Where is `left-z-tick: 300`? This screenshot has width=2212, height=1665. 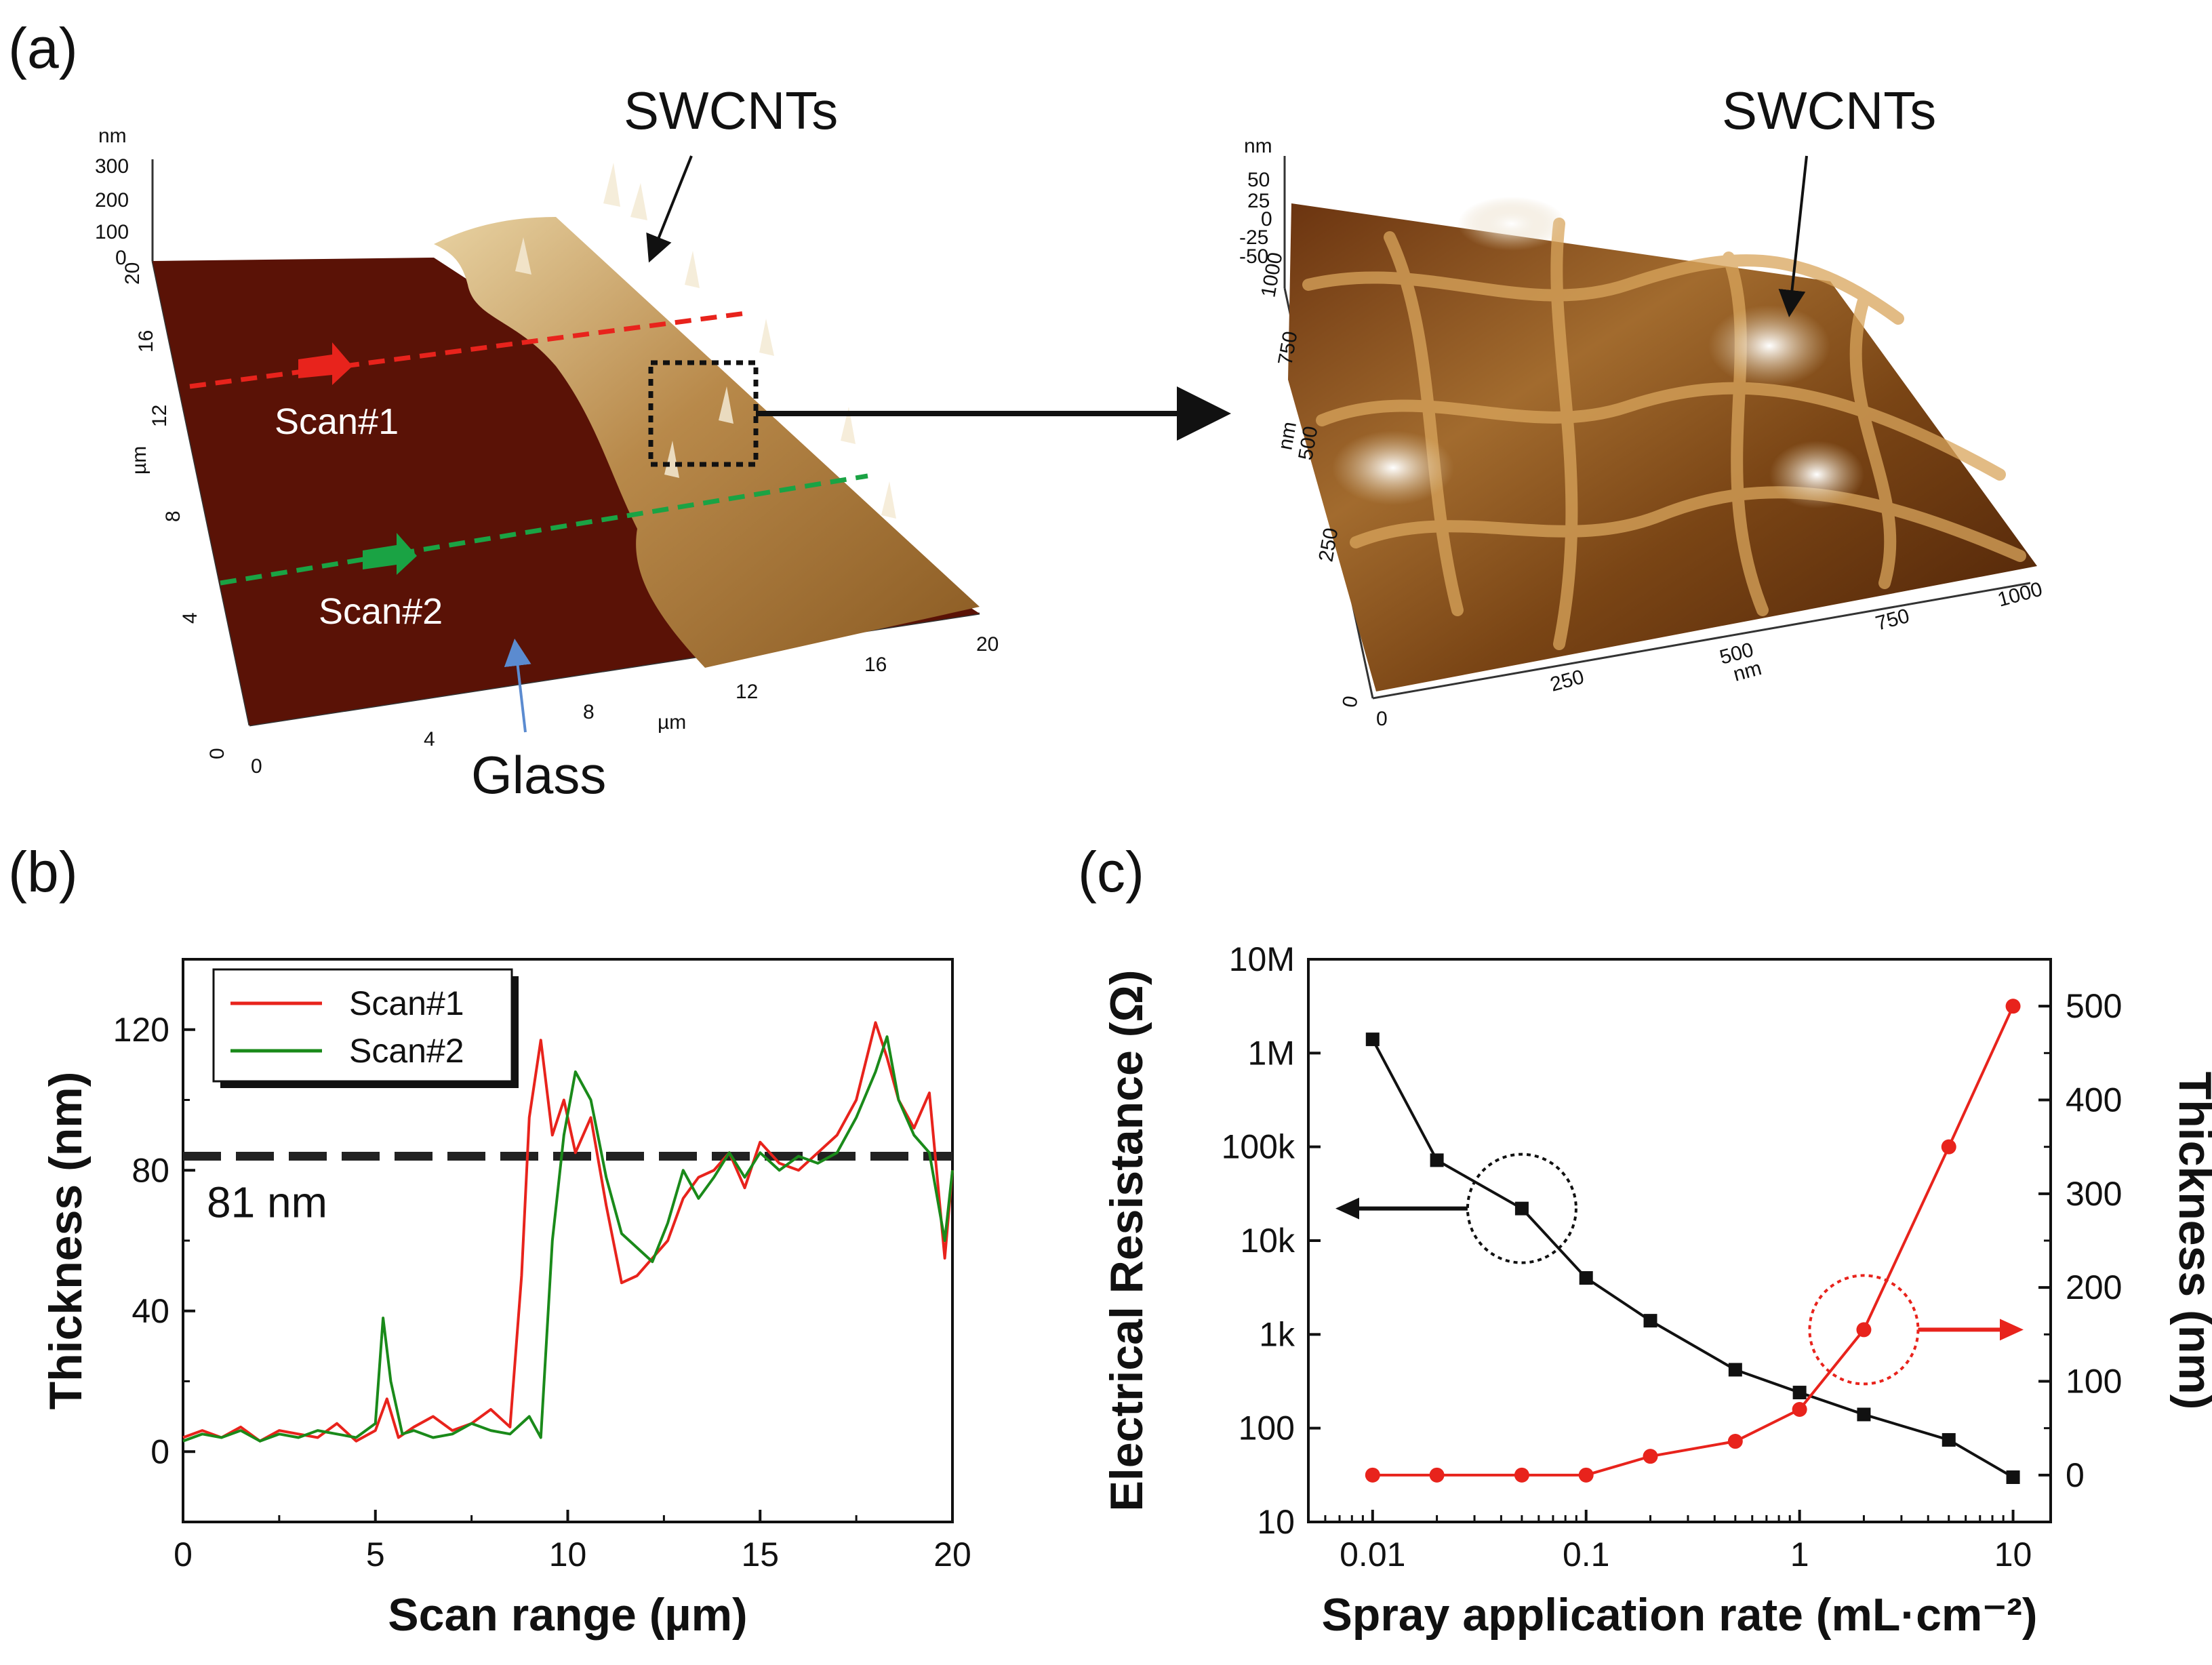 left-z-tick: 300 is located at coordinates (112, 167).